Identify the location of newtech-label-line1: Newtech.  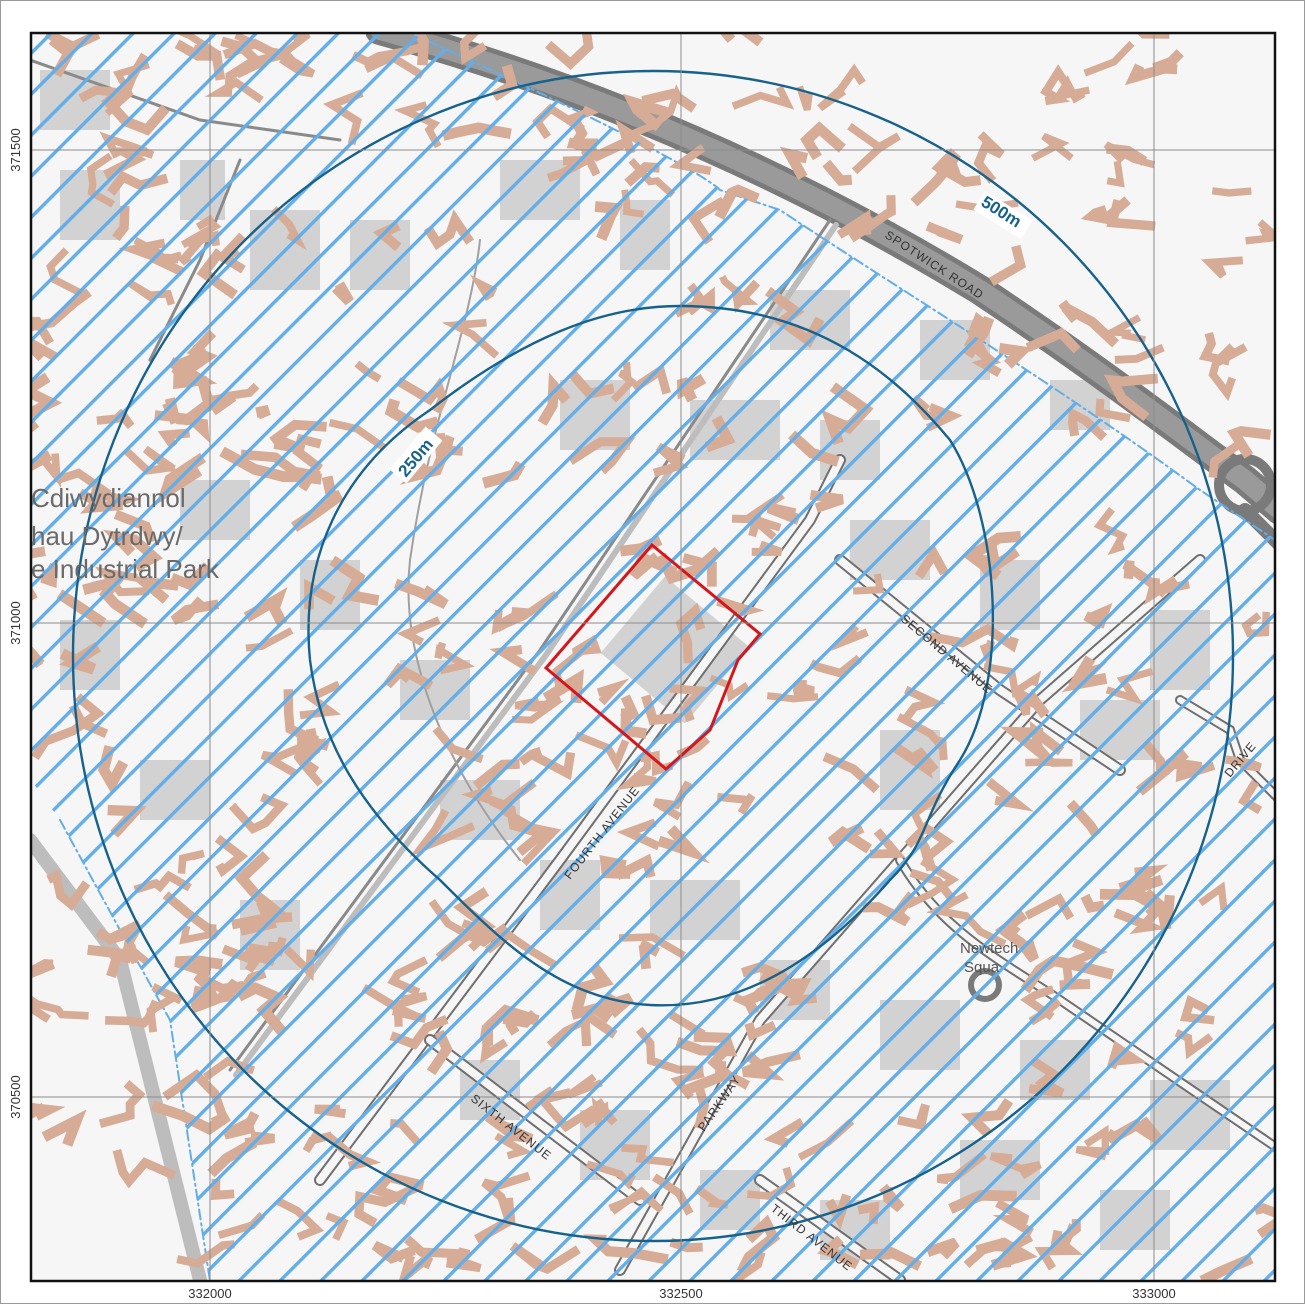
(989, 948).